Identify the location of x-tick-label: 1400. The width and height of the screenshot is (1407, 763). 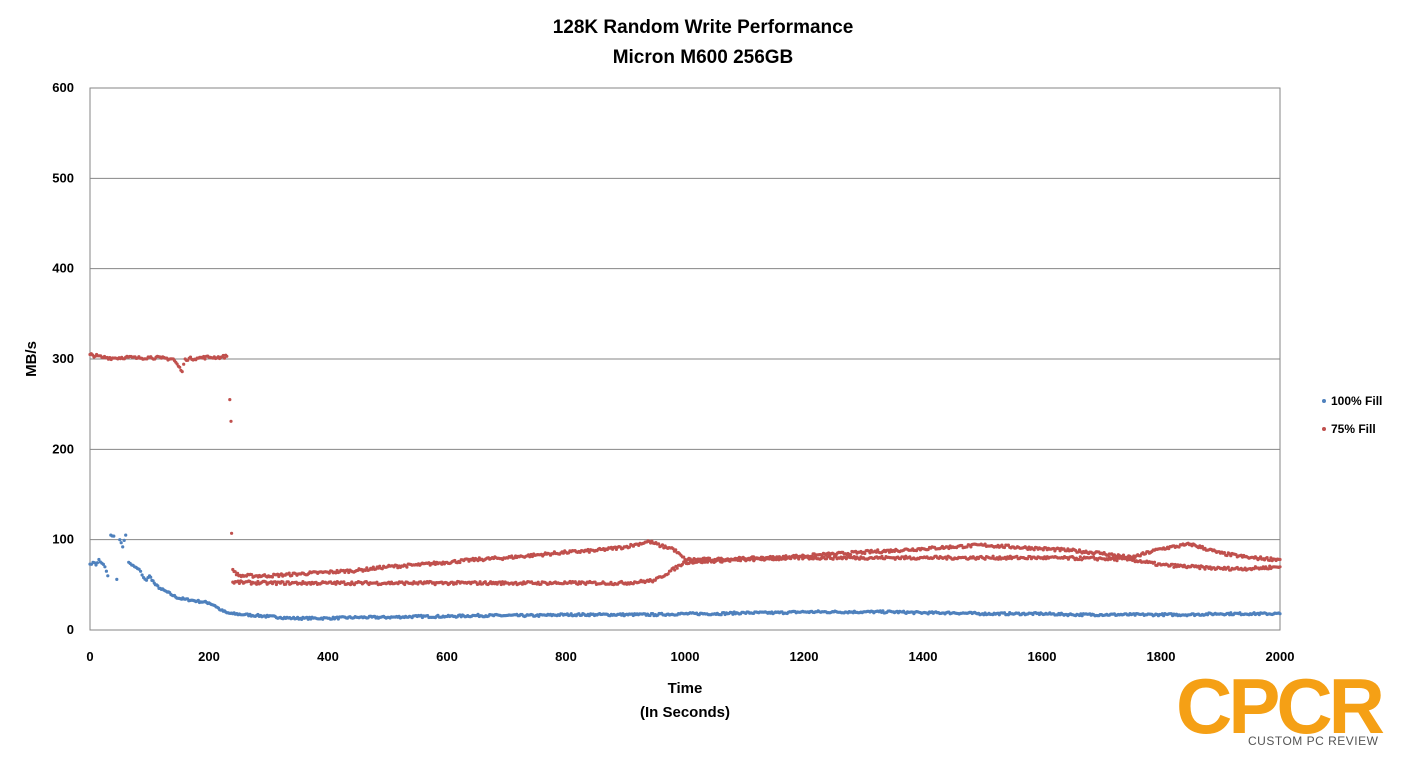
(923, 656).